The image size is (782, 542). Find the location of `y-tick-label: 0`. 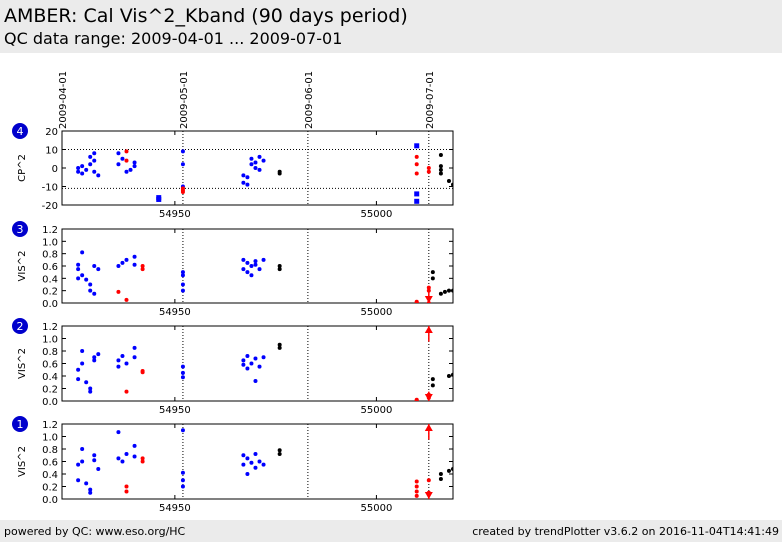

y-tick-label: 0 is located at coordinates (55, 169).